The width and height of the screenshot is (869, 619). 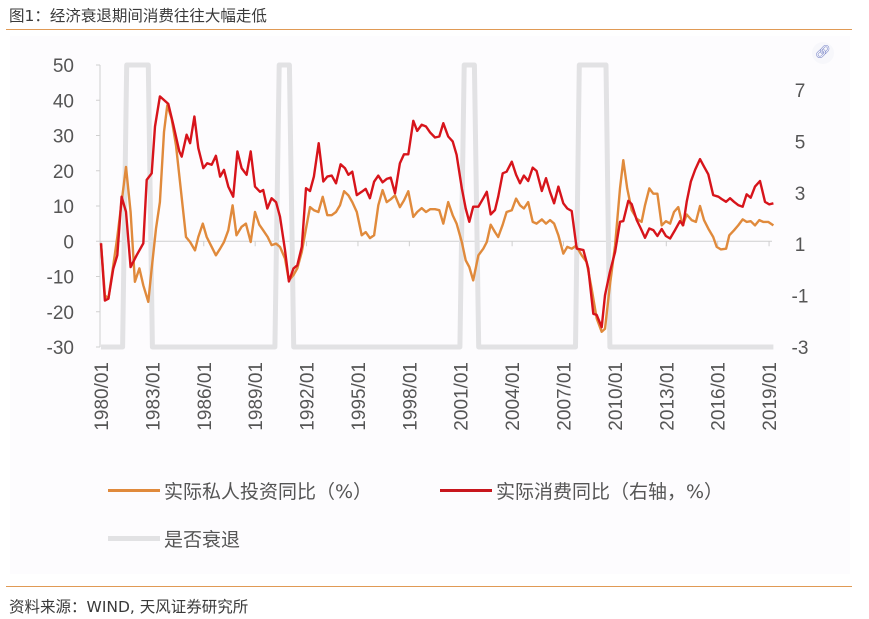 What do you see at coordinates (63, 137) in the screenshot?
I see `left-axis-tick-label: 30` at bounding box center [63, 137].